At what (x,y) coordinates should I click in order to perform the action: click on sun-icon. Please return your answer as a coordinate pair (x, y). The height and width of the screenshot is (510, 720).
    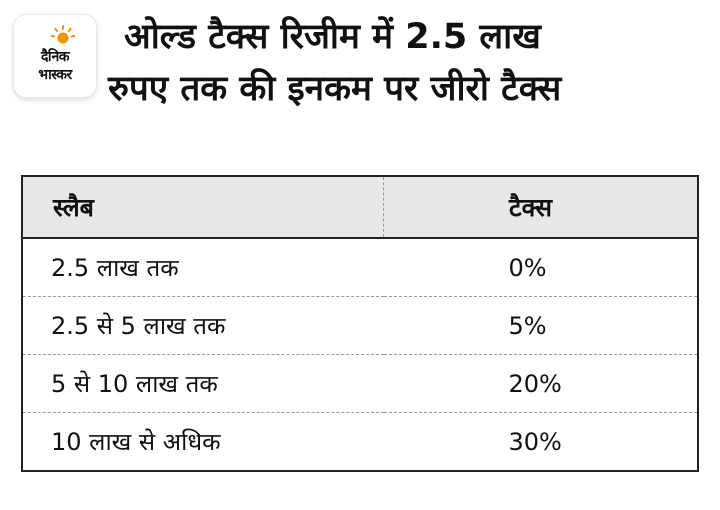
    Looking at the image, I should click on (63, 34).